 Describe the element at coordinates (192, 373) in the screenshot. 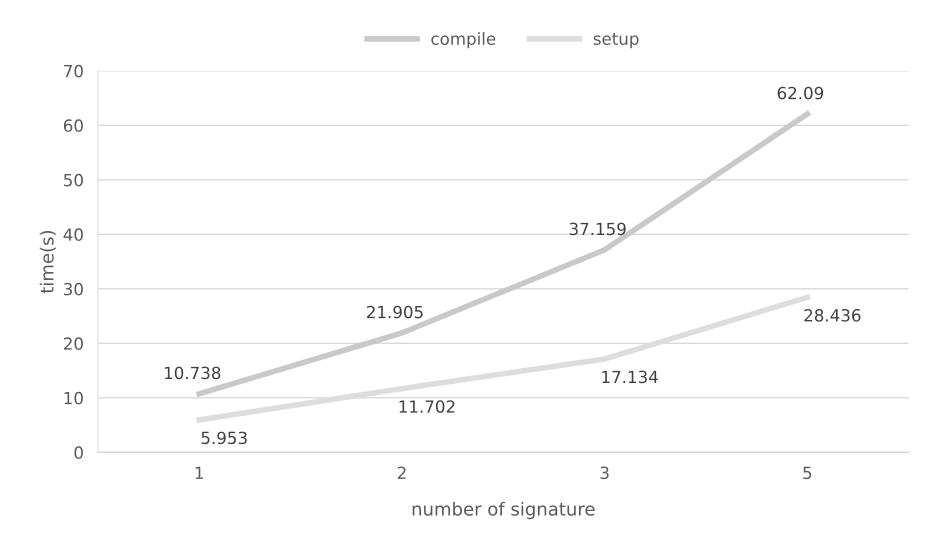

I see `data-label: 10.738` at that location.